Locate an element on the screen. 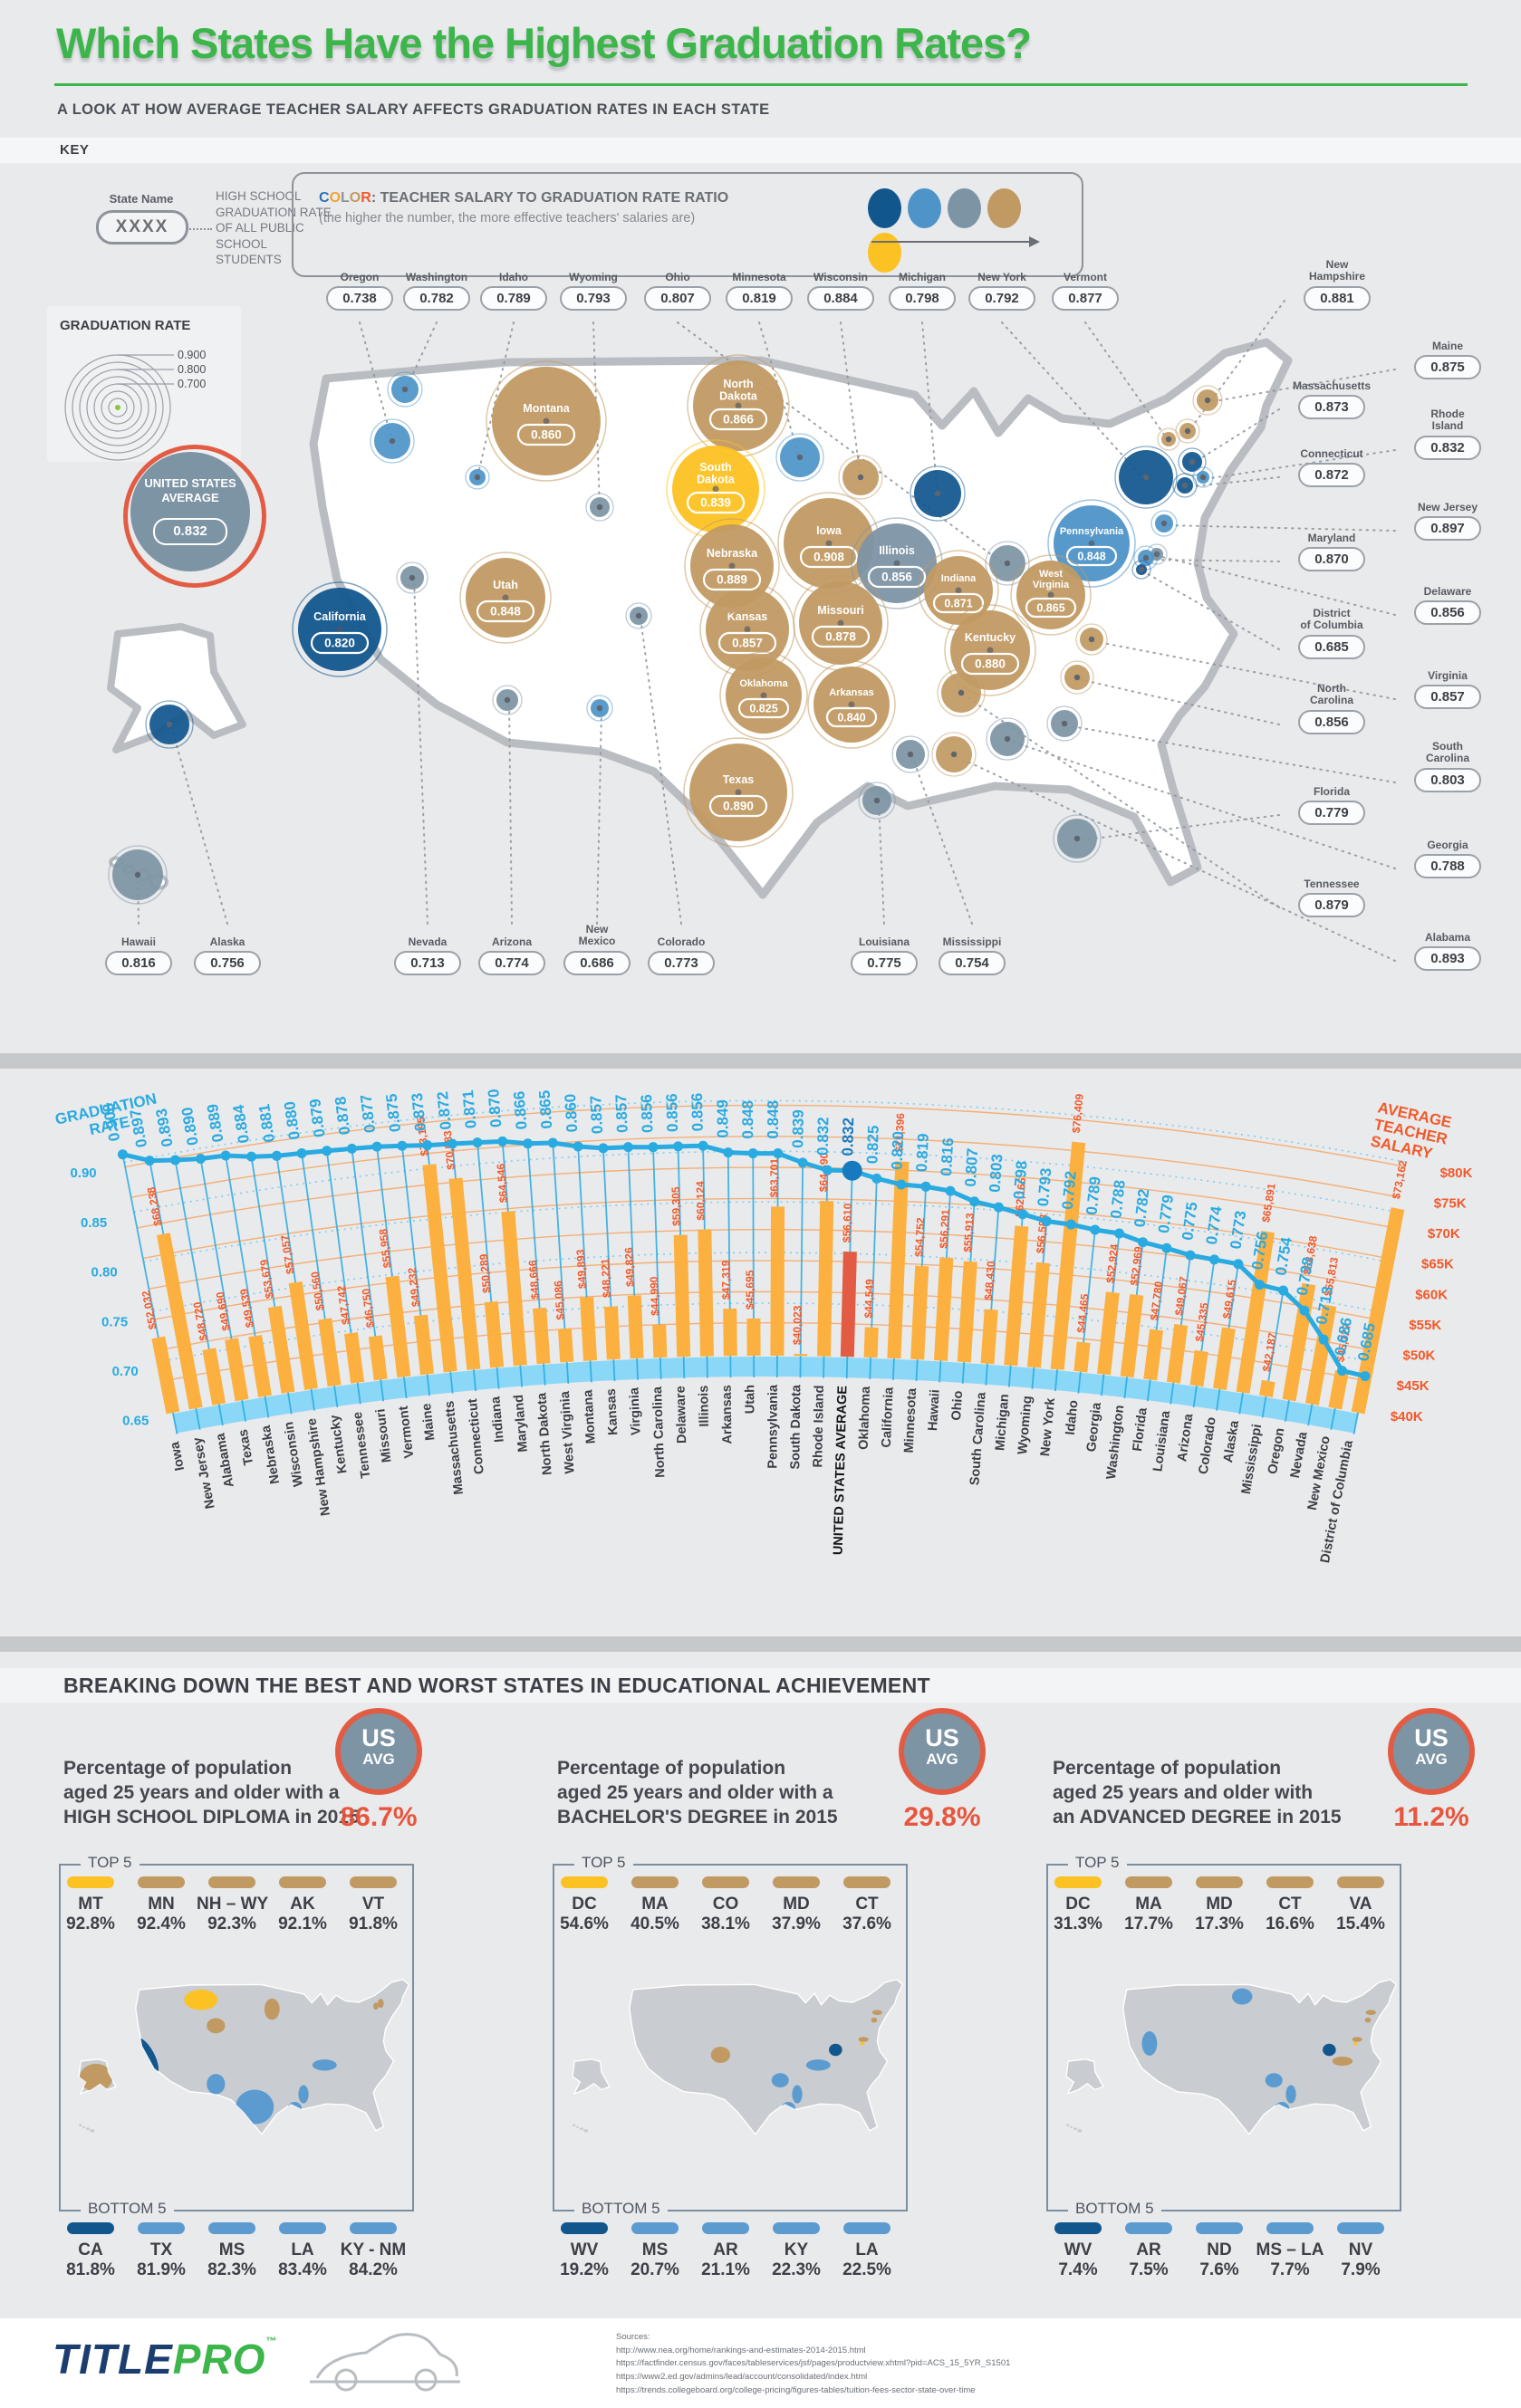 This screenshot has height=2408, width=1521. state-label: Nebraska is located at coordinates (271, 1454).